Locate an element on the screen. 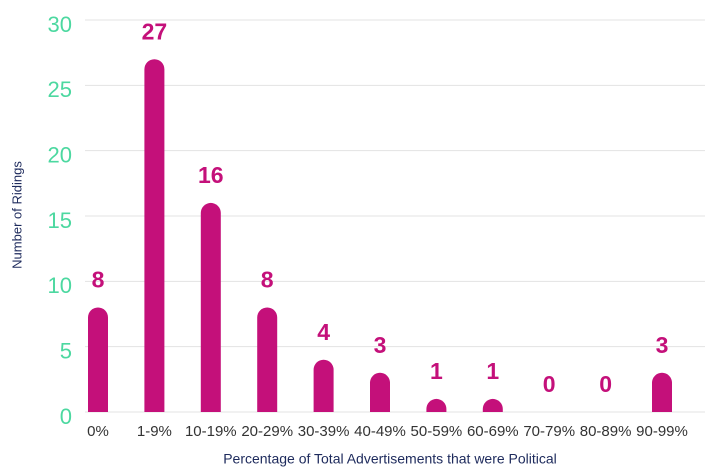 The width and height of the screenshot is (710, 468). x-tick-label: 40-49% is located at coordinates (380, 431).